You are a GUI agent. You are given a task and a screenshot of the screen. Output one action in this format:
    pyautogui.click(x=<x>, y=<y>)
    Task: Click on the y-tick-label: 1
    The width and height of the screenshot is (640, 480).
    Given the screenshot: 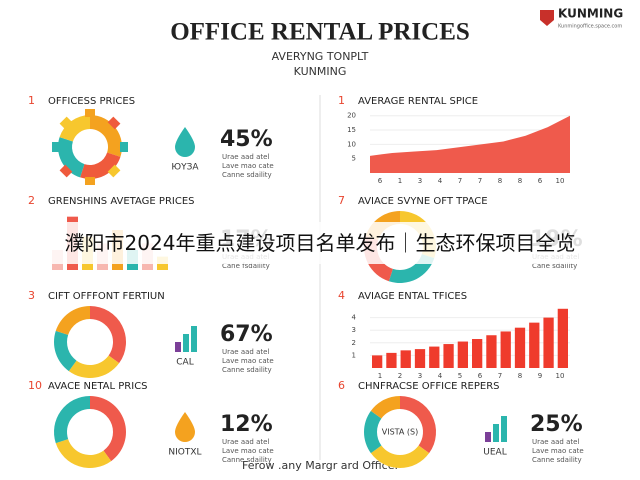 What is the action you would take?
    pyautogui.click(x=354, y=355)
    